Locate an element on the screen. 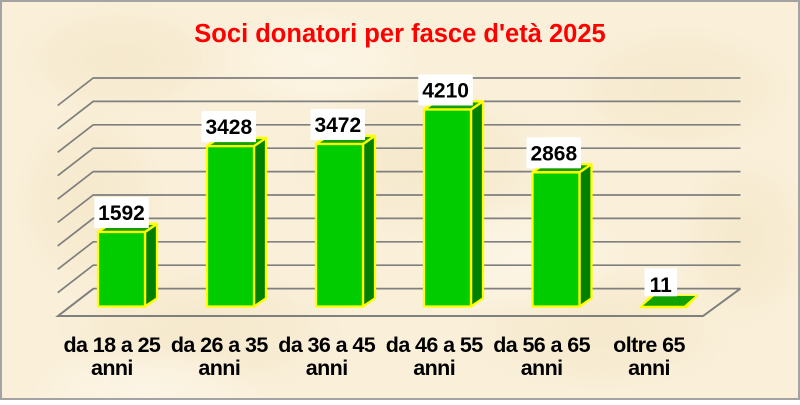  svg-text: da 46 a 55 is located at coordinates (434, 345).